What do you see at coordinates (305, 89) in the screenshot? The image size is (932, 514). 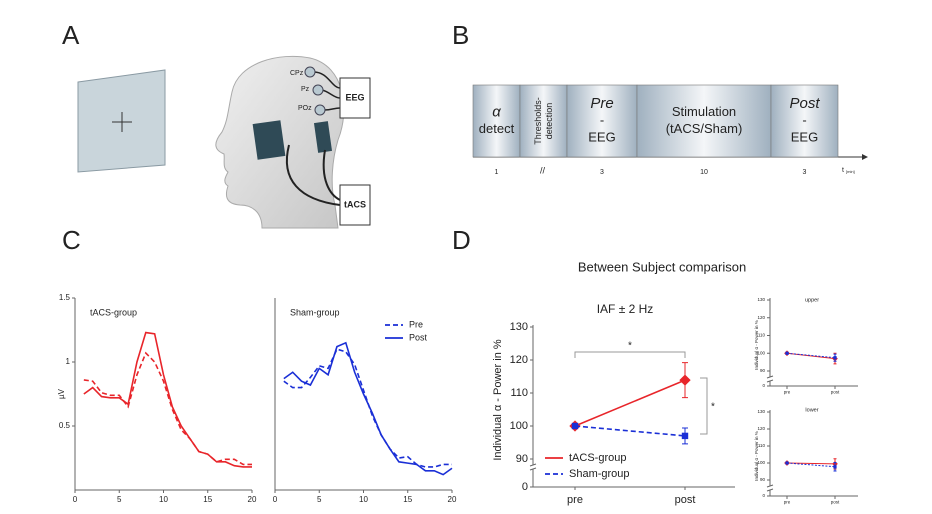 I see `electrode-label: Pz` at bounding box center [305, 89].